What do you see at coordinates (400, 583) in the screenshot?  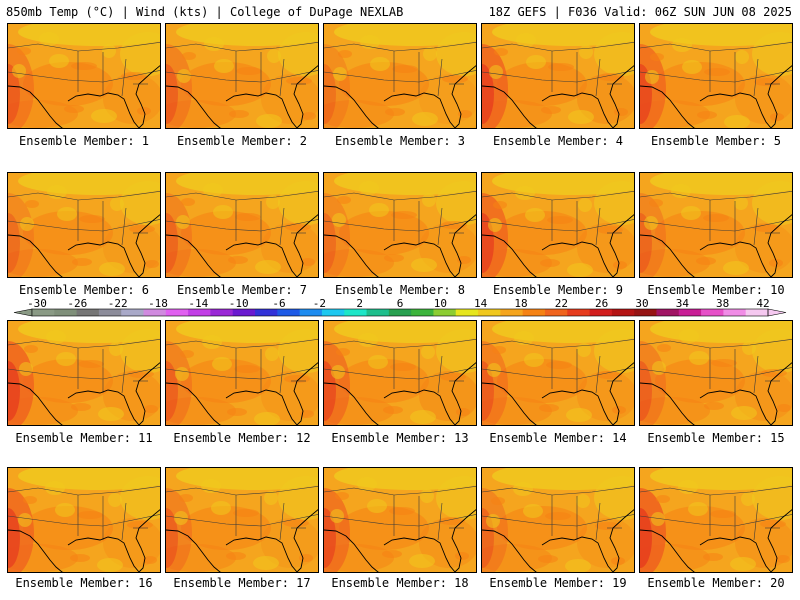 I see `ensemble-member-label: Ensemble Member: 18` at bounding box center [400, 583].